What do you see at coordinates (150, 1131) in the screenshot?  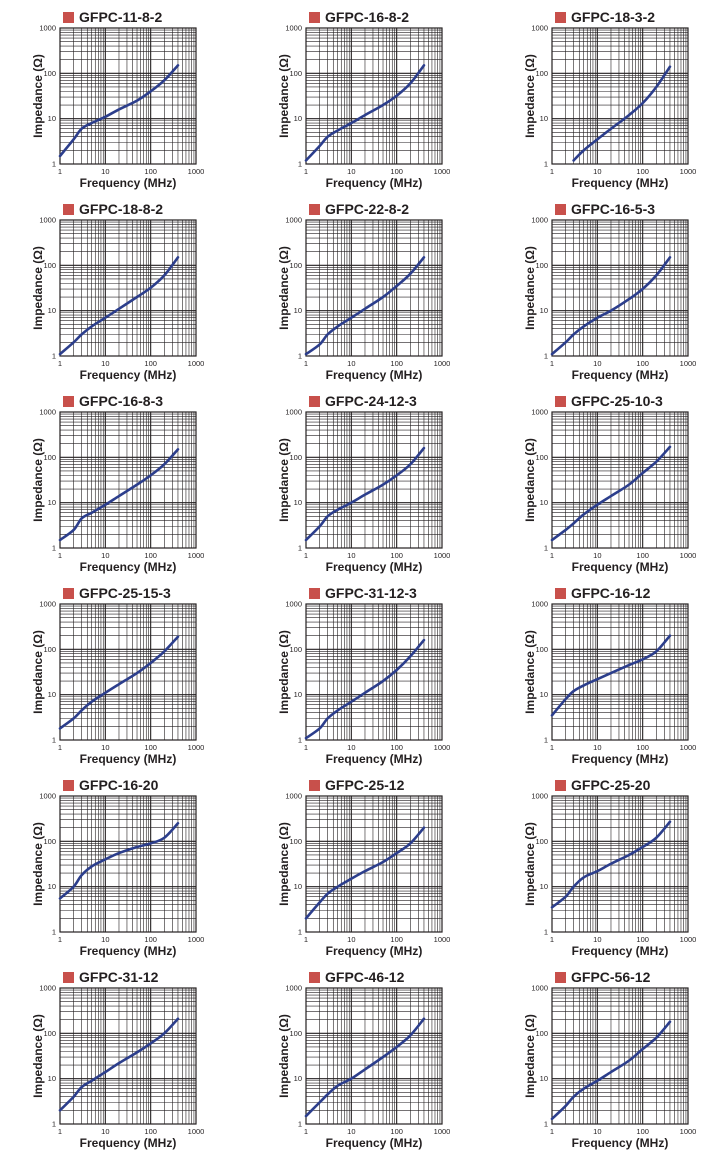 I see `x-tick-label: 100` at bounding box center [150, 1131].